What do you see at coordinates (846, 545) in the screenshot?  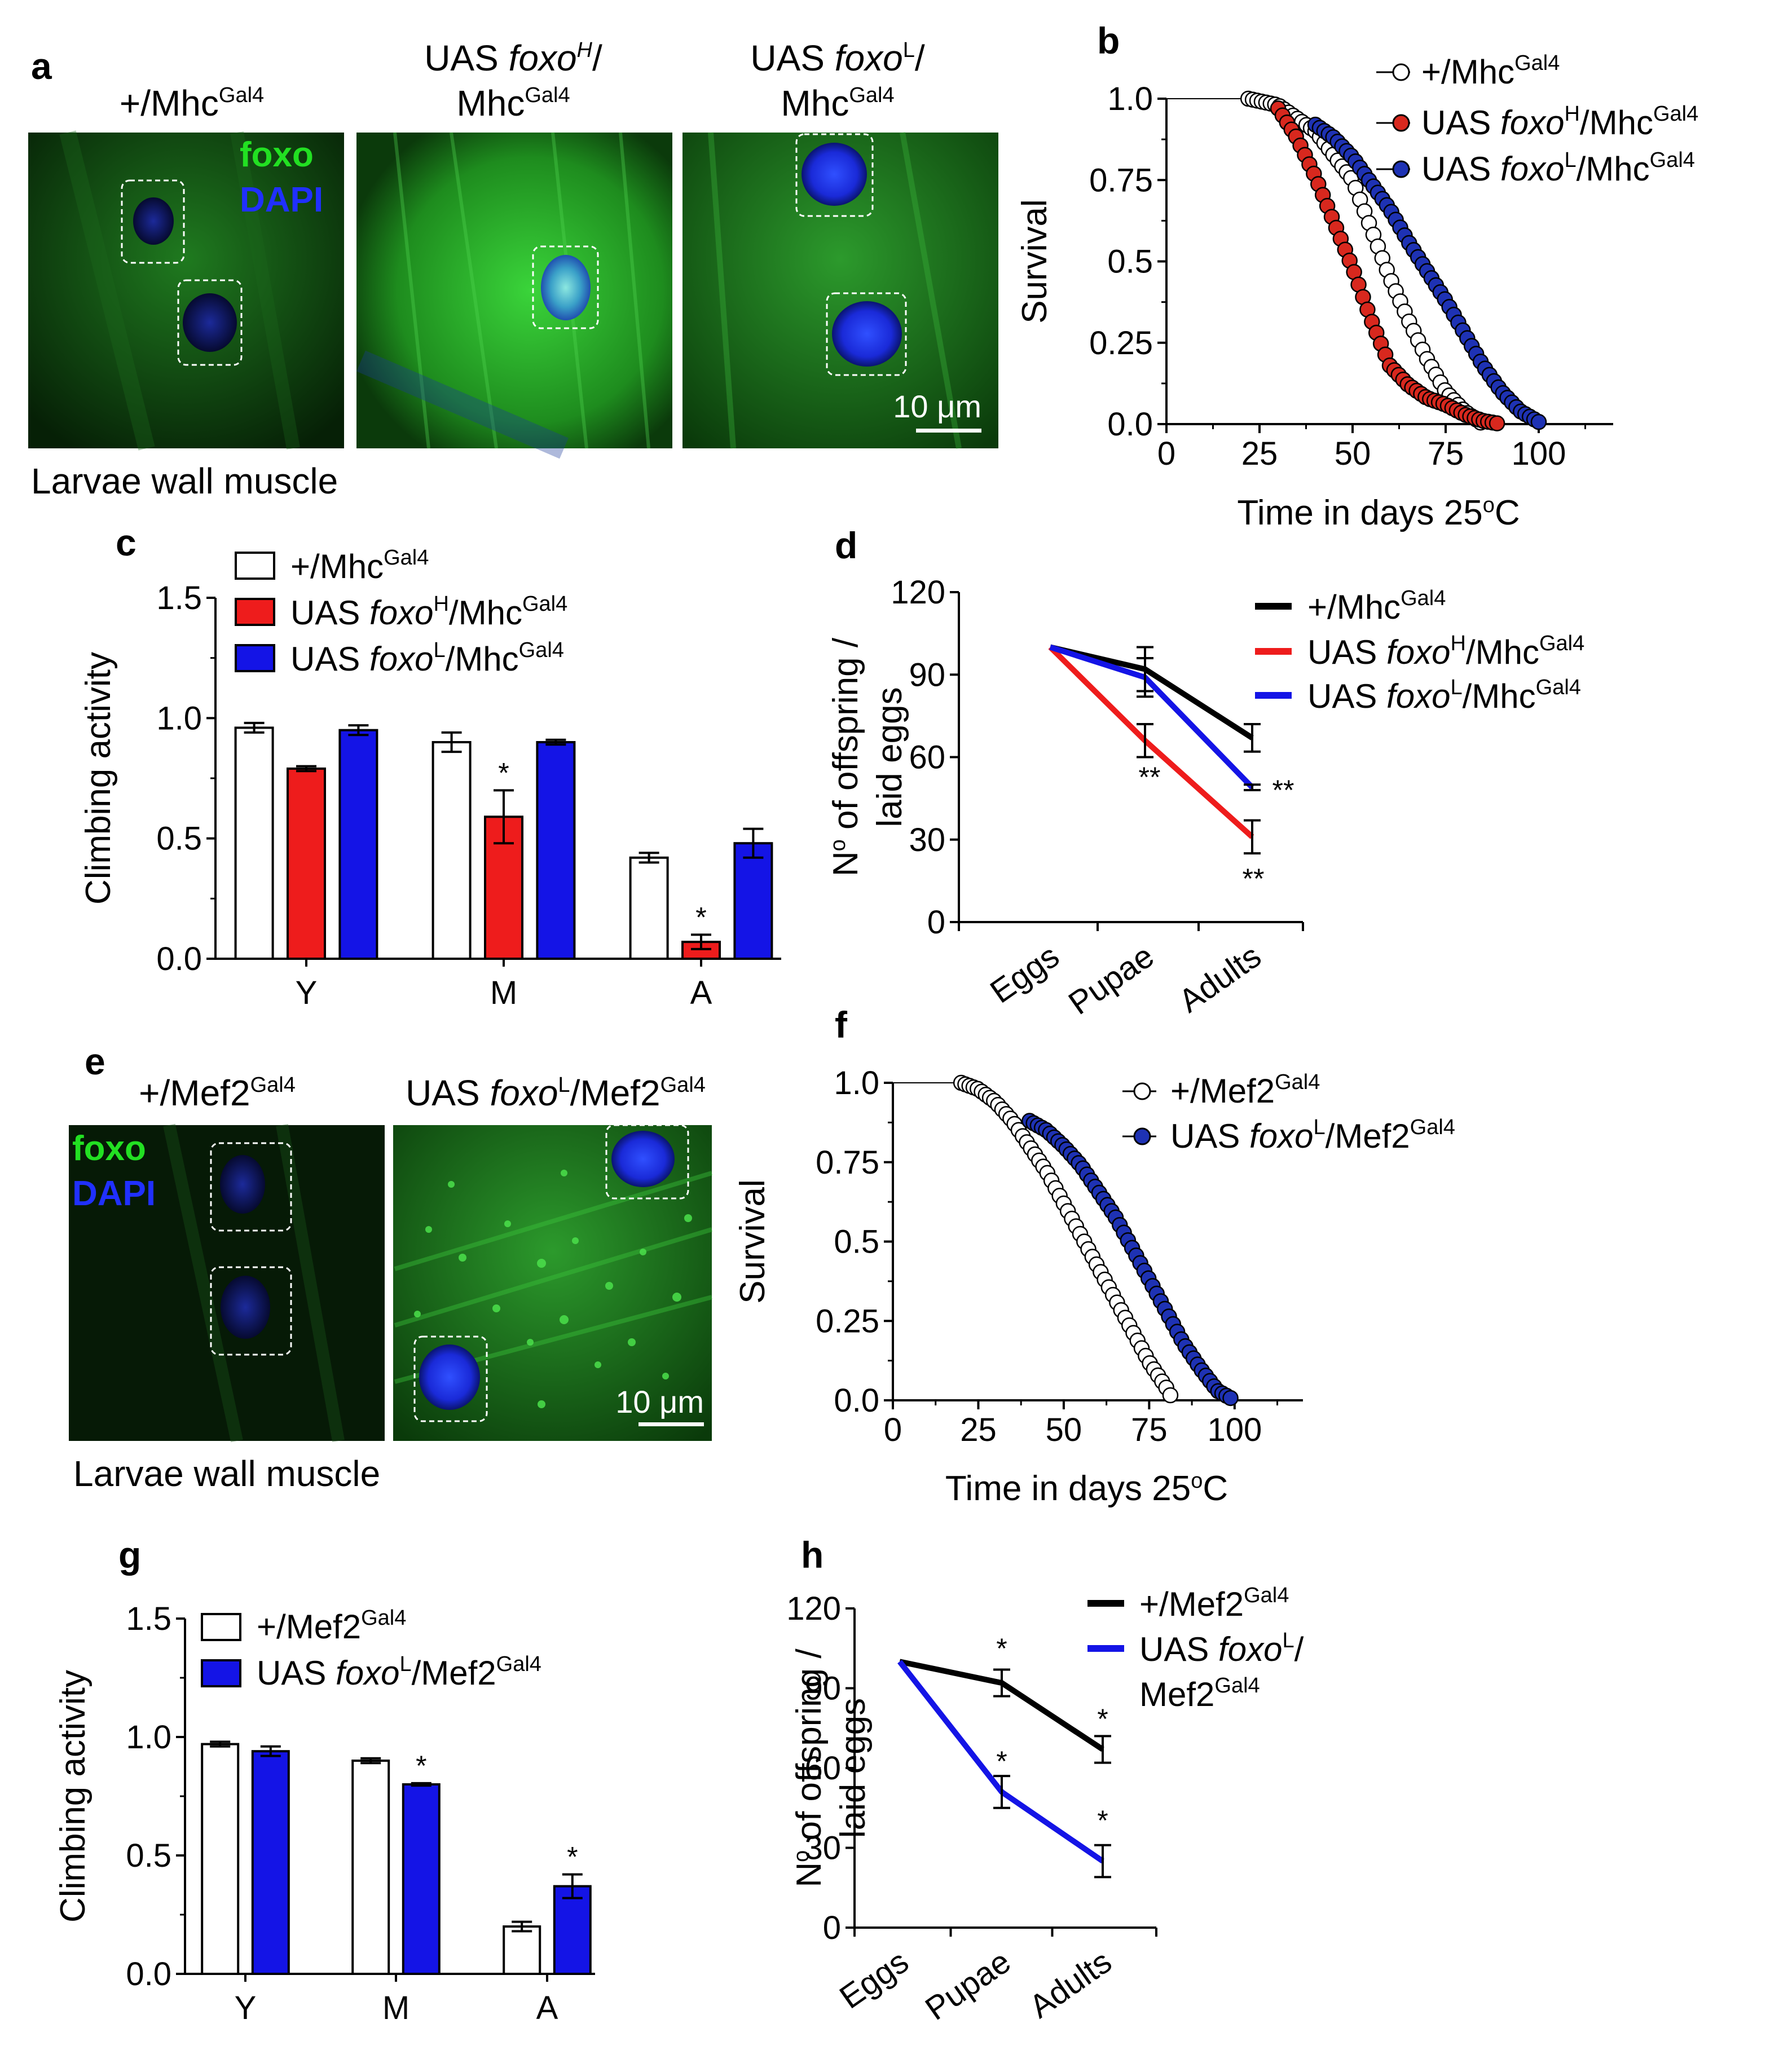 I see `panel-letter-d: d` at bounding box center [846, 545].